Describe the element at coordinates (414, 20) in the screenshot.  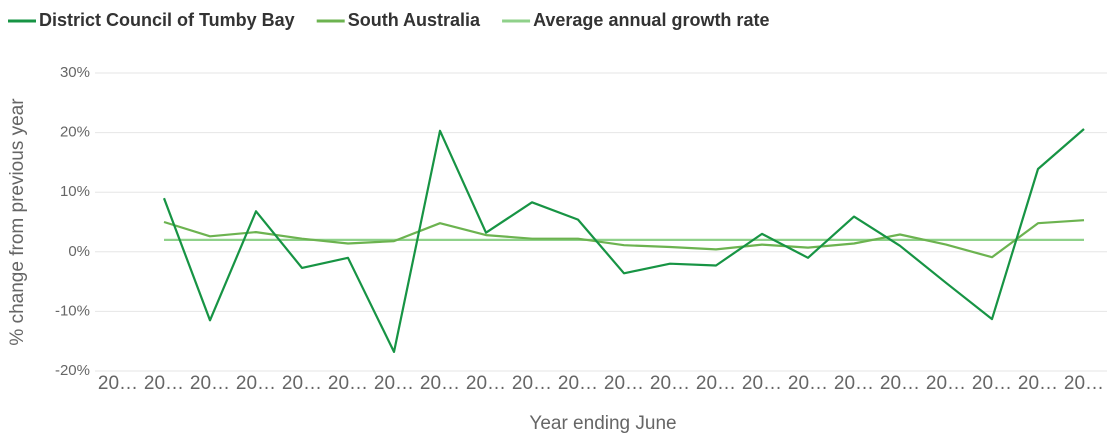
I see `legend-label: South Australia` at that location.